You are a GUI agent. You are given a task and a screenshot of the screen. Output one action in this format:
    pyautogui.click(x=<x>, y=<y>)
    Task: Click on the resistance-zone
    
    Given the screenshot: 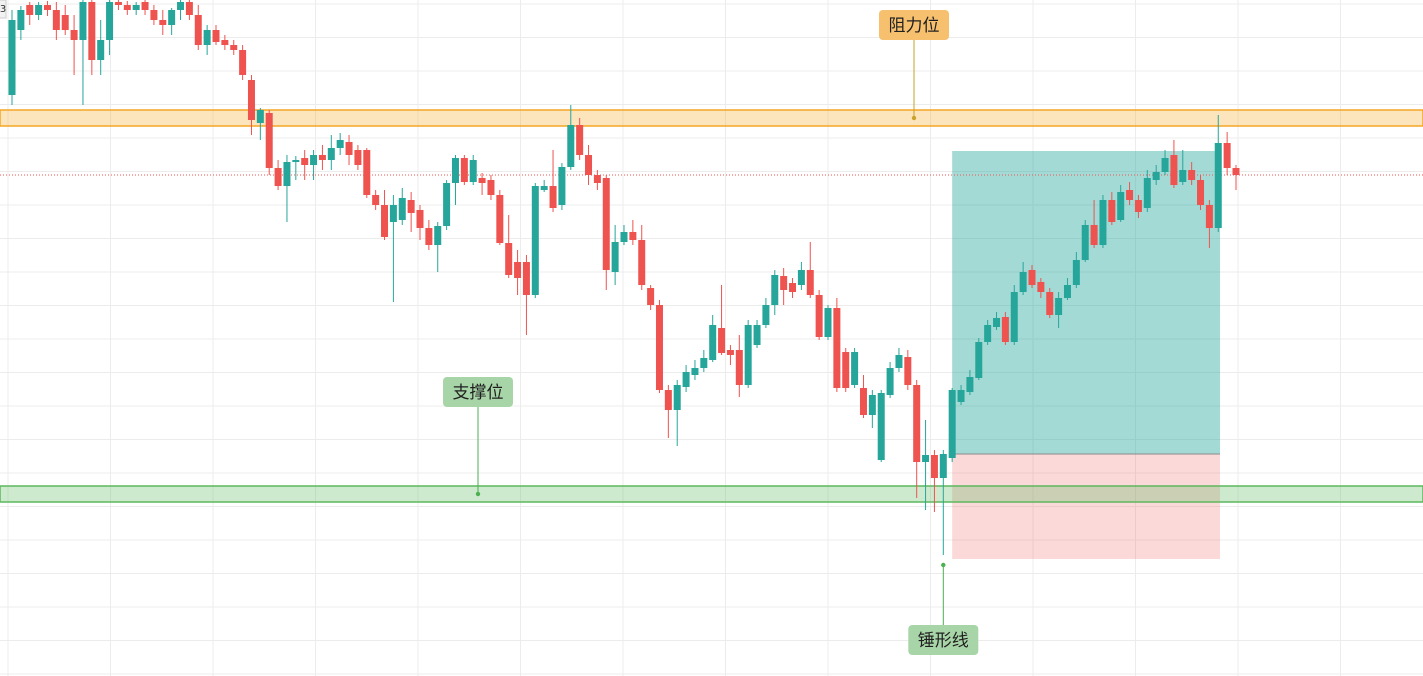 What is the action you would take?
    pyautogui.click(x=711, y=118)
    